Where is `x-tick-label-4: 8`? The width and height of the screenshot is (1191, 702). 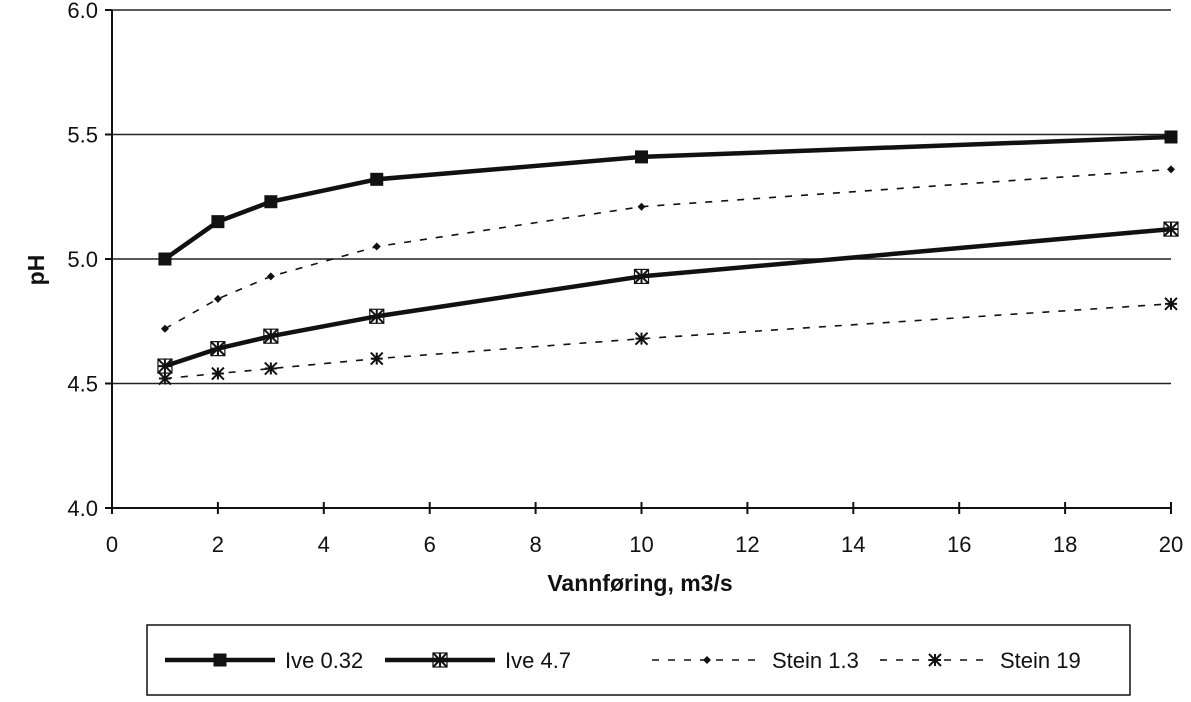
x-tick-label-4: 8 is located at coordinates (535, 544).